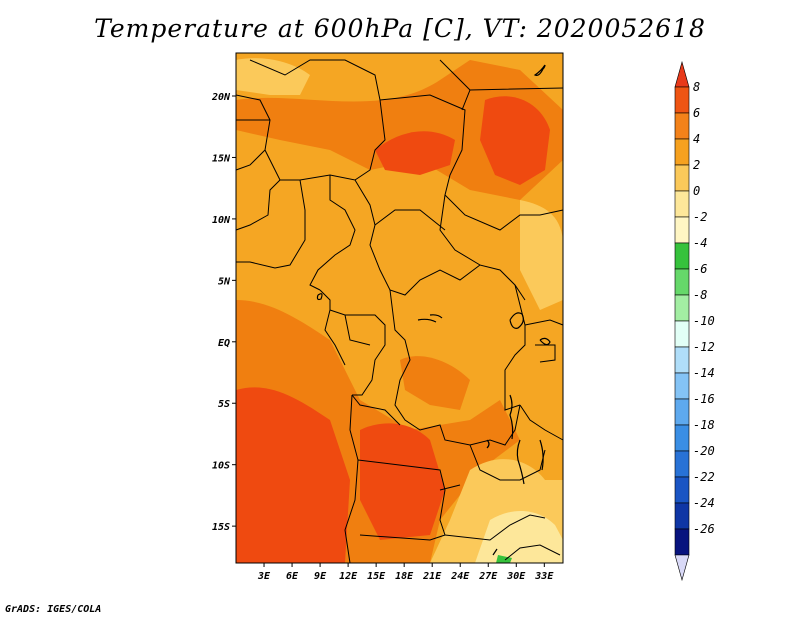 This screenshot has height=618, width=800. I want to click on hot-zone-chad, so click(415, 153).